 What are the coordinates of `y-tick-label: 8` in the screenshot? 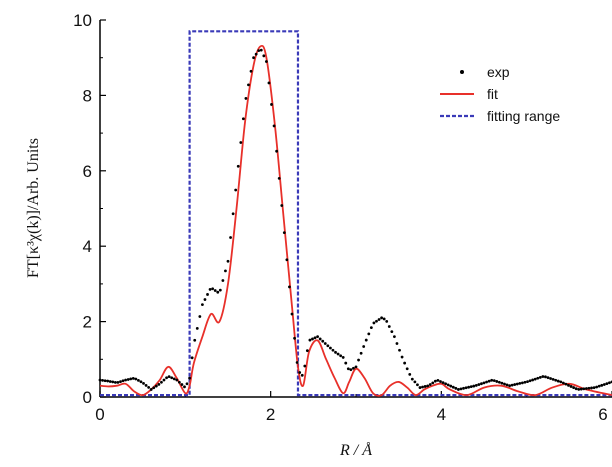 It's located at (87, 95).